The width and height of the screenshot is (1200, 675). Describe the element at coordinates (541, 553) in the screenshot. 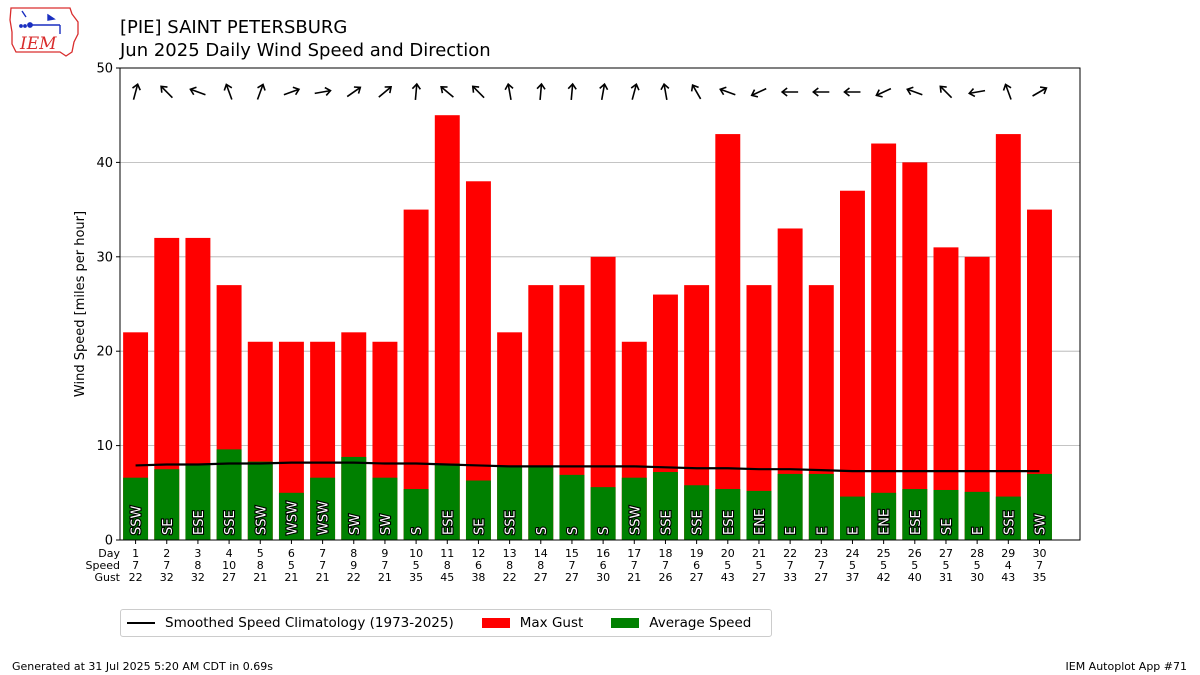

I see `x-tick-label: 14` at that location.